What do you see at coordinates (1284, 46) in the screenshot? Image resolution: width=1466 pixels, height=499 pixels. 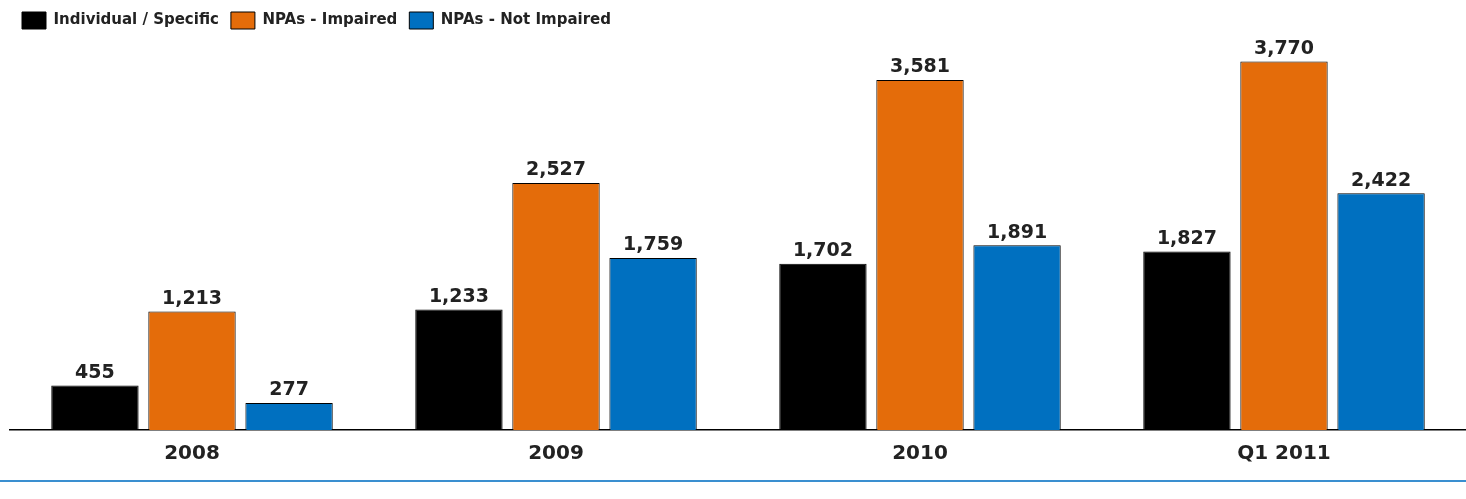 I see `data-label: 3,770` at bounding box center [1284, 46].